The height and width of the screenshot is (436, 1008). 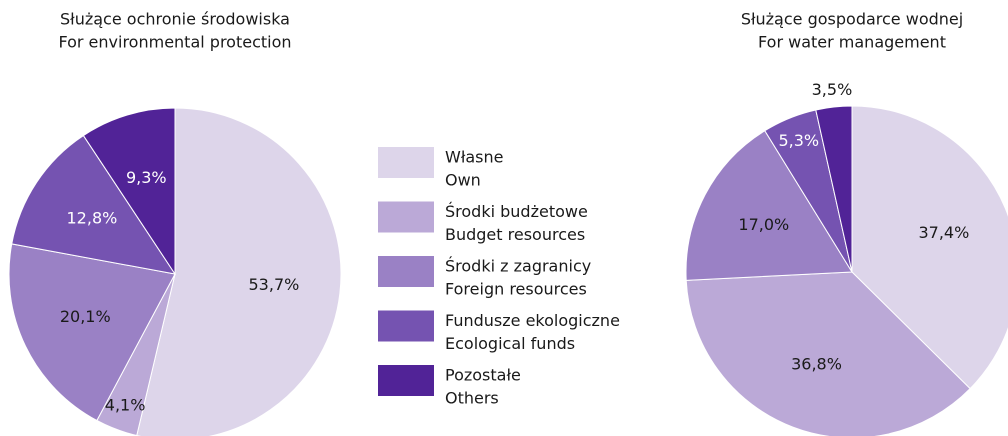 What do you see at coordinates (463, 180) in the screenshot?
I see `legend-sublabel: Own` at bounding box center [463, 180].